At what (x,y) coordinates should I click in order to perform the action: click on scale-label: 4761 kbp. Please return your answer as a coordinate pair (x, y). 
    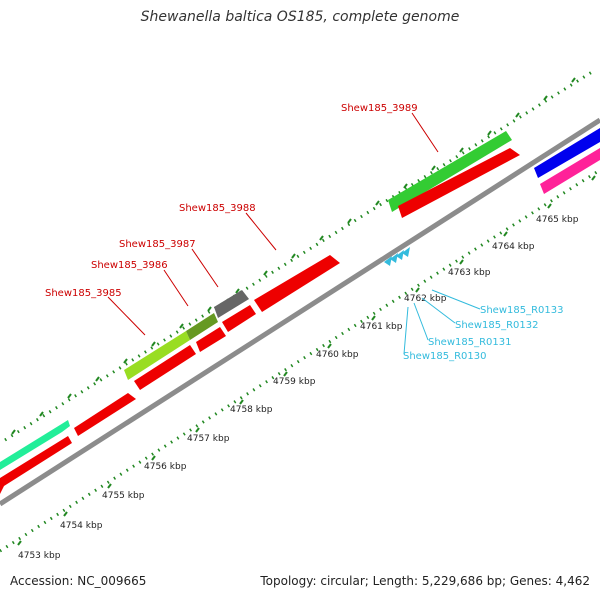
    Looking at the image, I should click on (381, 327).